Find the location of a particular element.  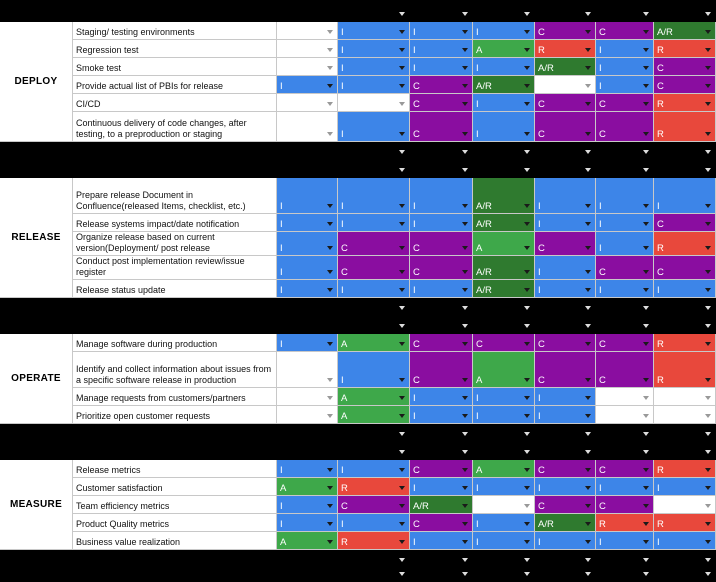

raci-dropdown-cell: A is located at coordinates (307, 541).